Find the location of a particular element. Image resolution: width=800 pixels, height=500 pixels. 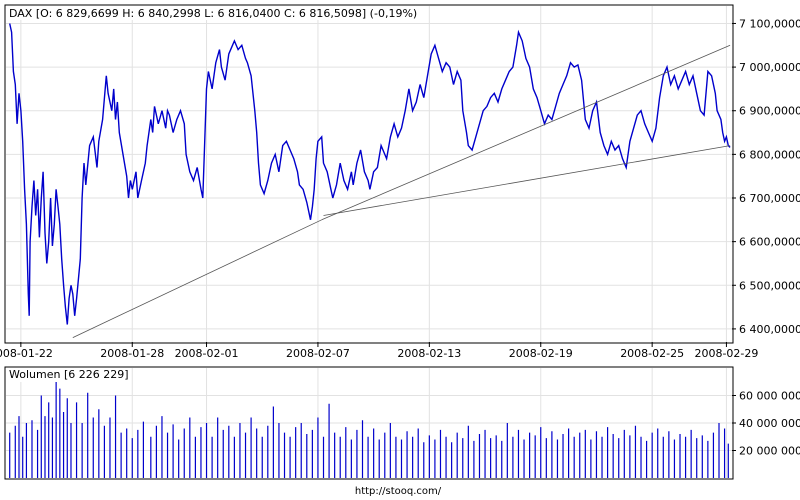

price-x-tick-label: 2008-02-25 is located at coordinates (652, 353).